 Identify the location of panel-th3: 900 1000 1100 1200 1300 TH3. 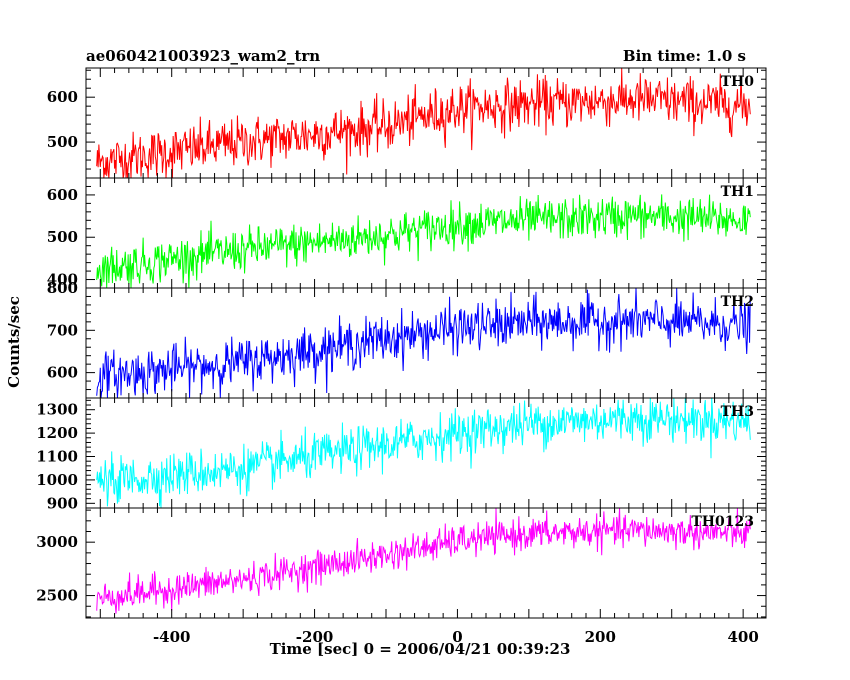
(401, 454).